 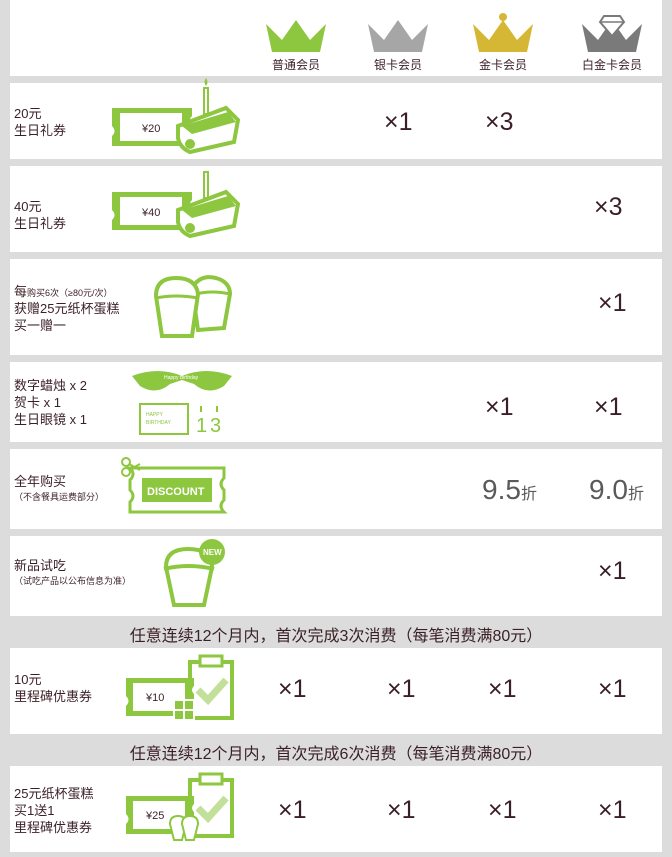 What do you see at coordinates (154, 698) in the screenshot?
I see `ticket-value-10: ¥10` at bounding box center [154, 698].